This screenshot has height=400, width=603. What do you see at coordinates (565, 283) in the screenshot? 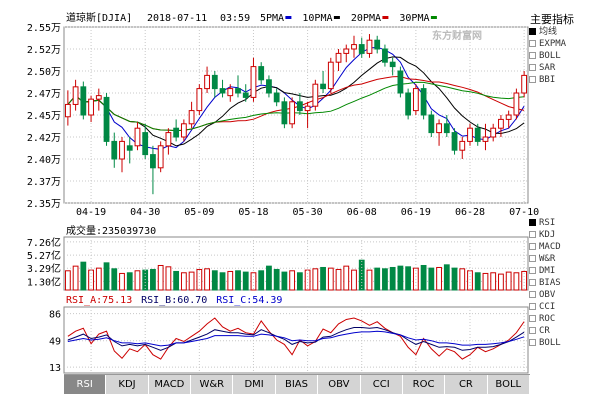
I see `sub-indicator-bias: BIAS` at bounding box center [565, 283].